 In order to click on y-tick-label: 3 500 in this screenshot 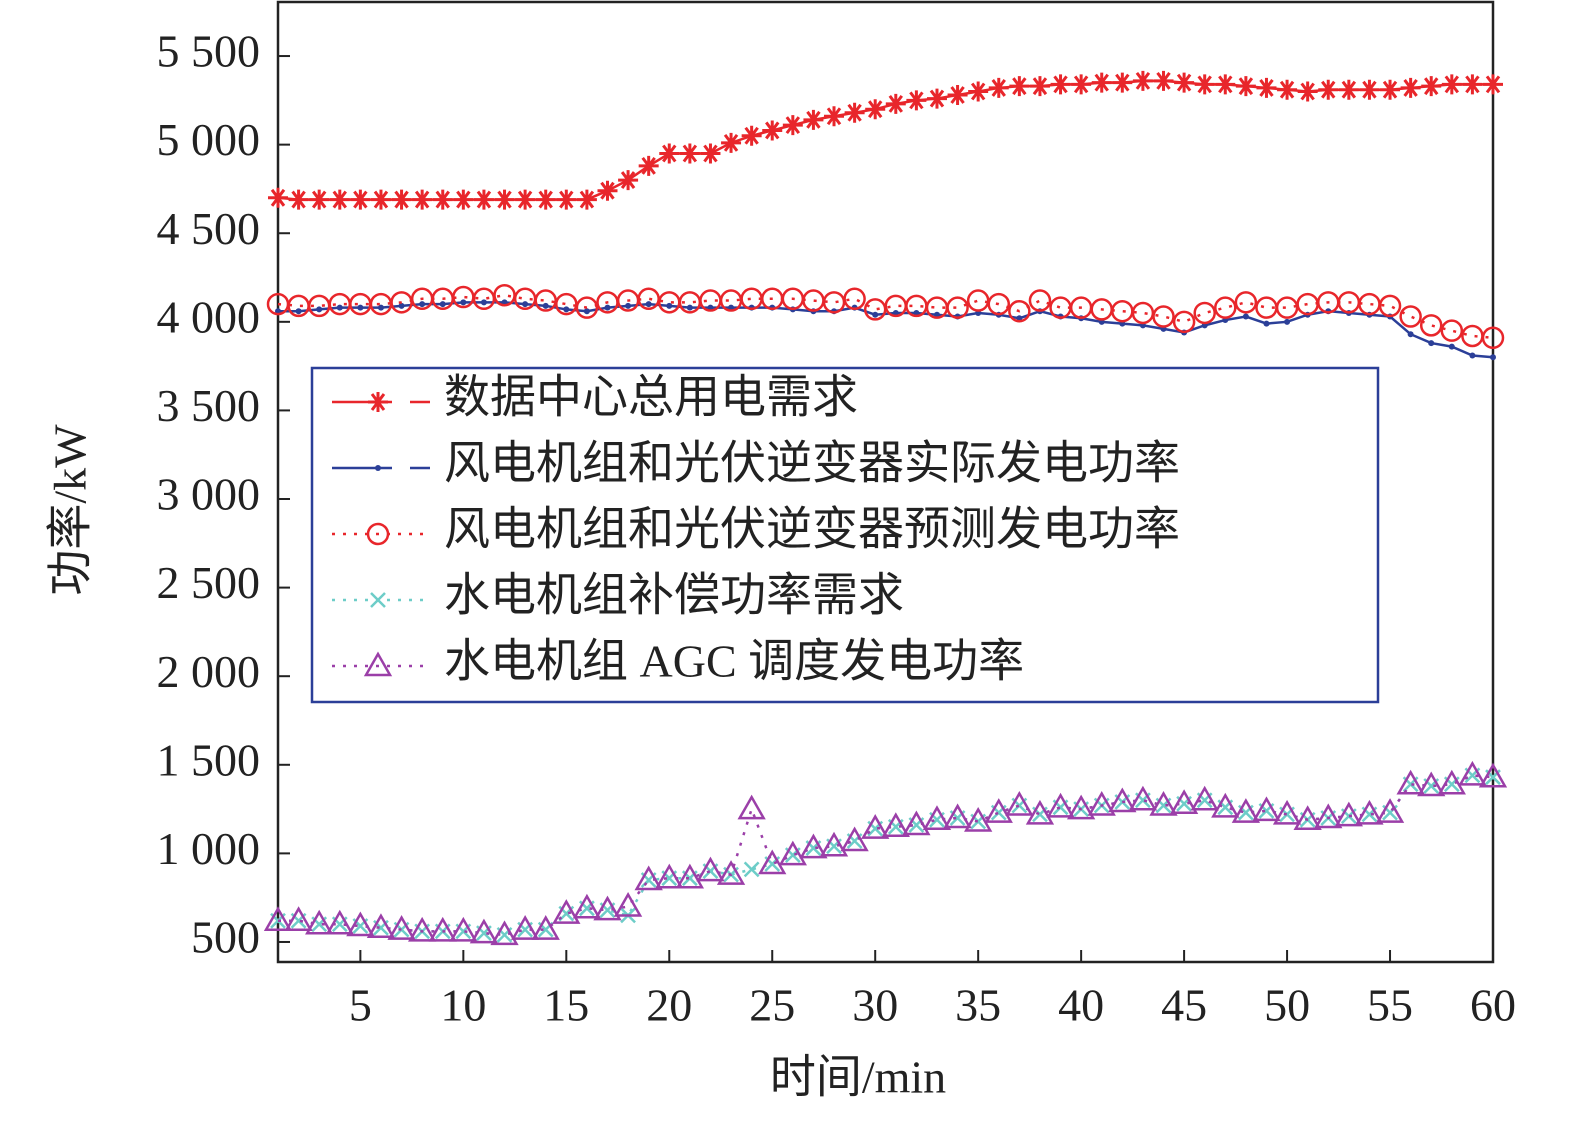, I will do `click(209, 405)`.